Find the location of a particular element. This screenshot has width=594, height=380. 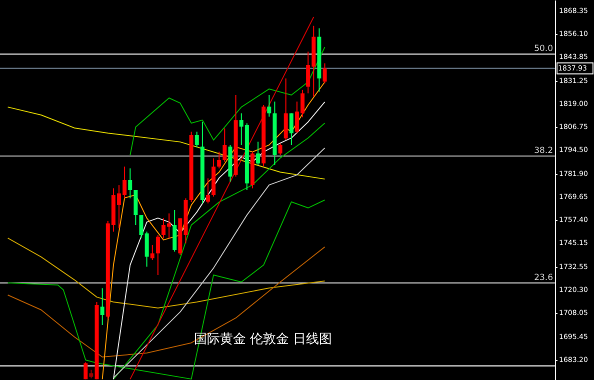

annotation: 38.2 is located at coordinates (543, 151).